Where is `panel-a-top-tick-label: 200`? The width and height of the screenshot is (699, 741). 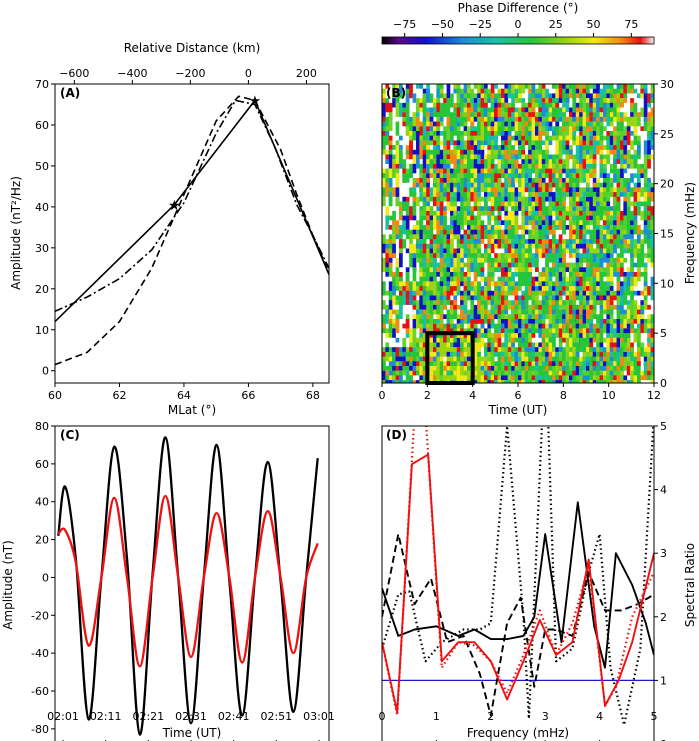 panel-a-top-tick-label: 200 is located at coordinates (306, 73).